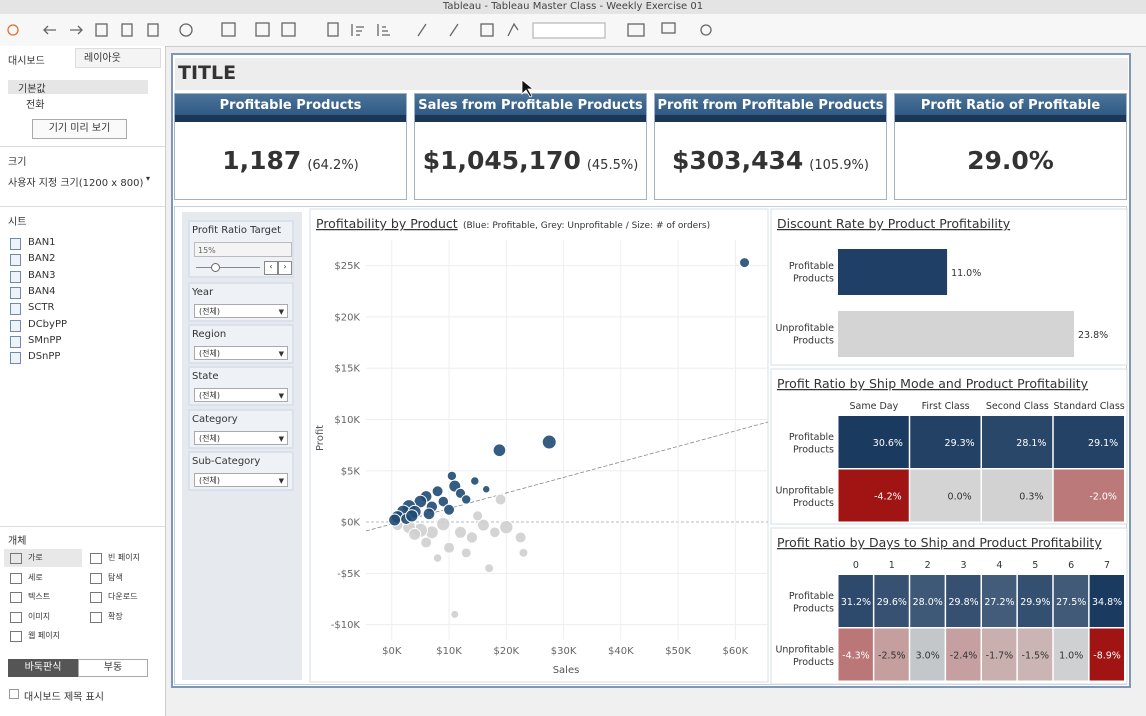 The height and width of the screenshot is (716, 1146). I want to click on datasource-icon, so click(127, 30).